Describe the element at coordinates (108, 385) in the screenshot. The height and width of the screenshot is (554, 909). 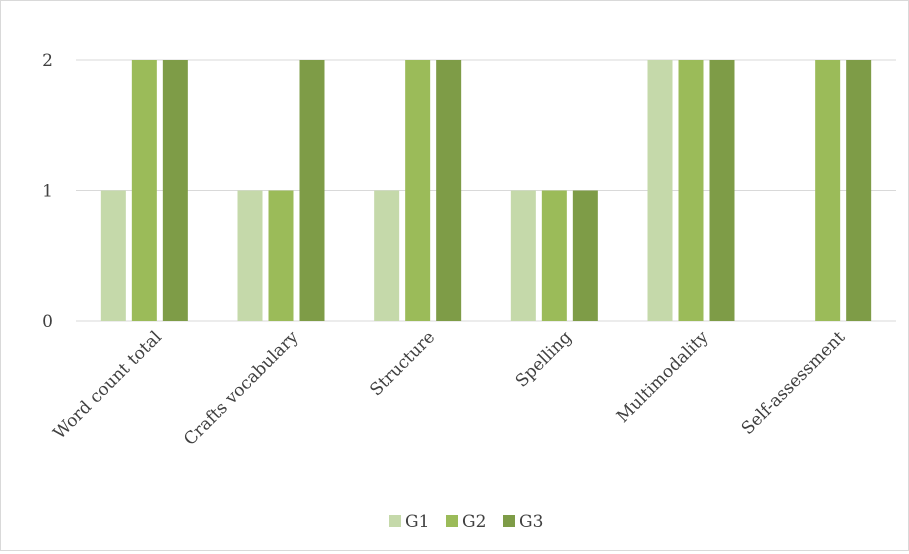
I see `x-category-label: Word count total` at that location.